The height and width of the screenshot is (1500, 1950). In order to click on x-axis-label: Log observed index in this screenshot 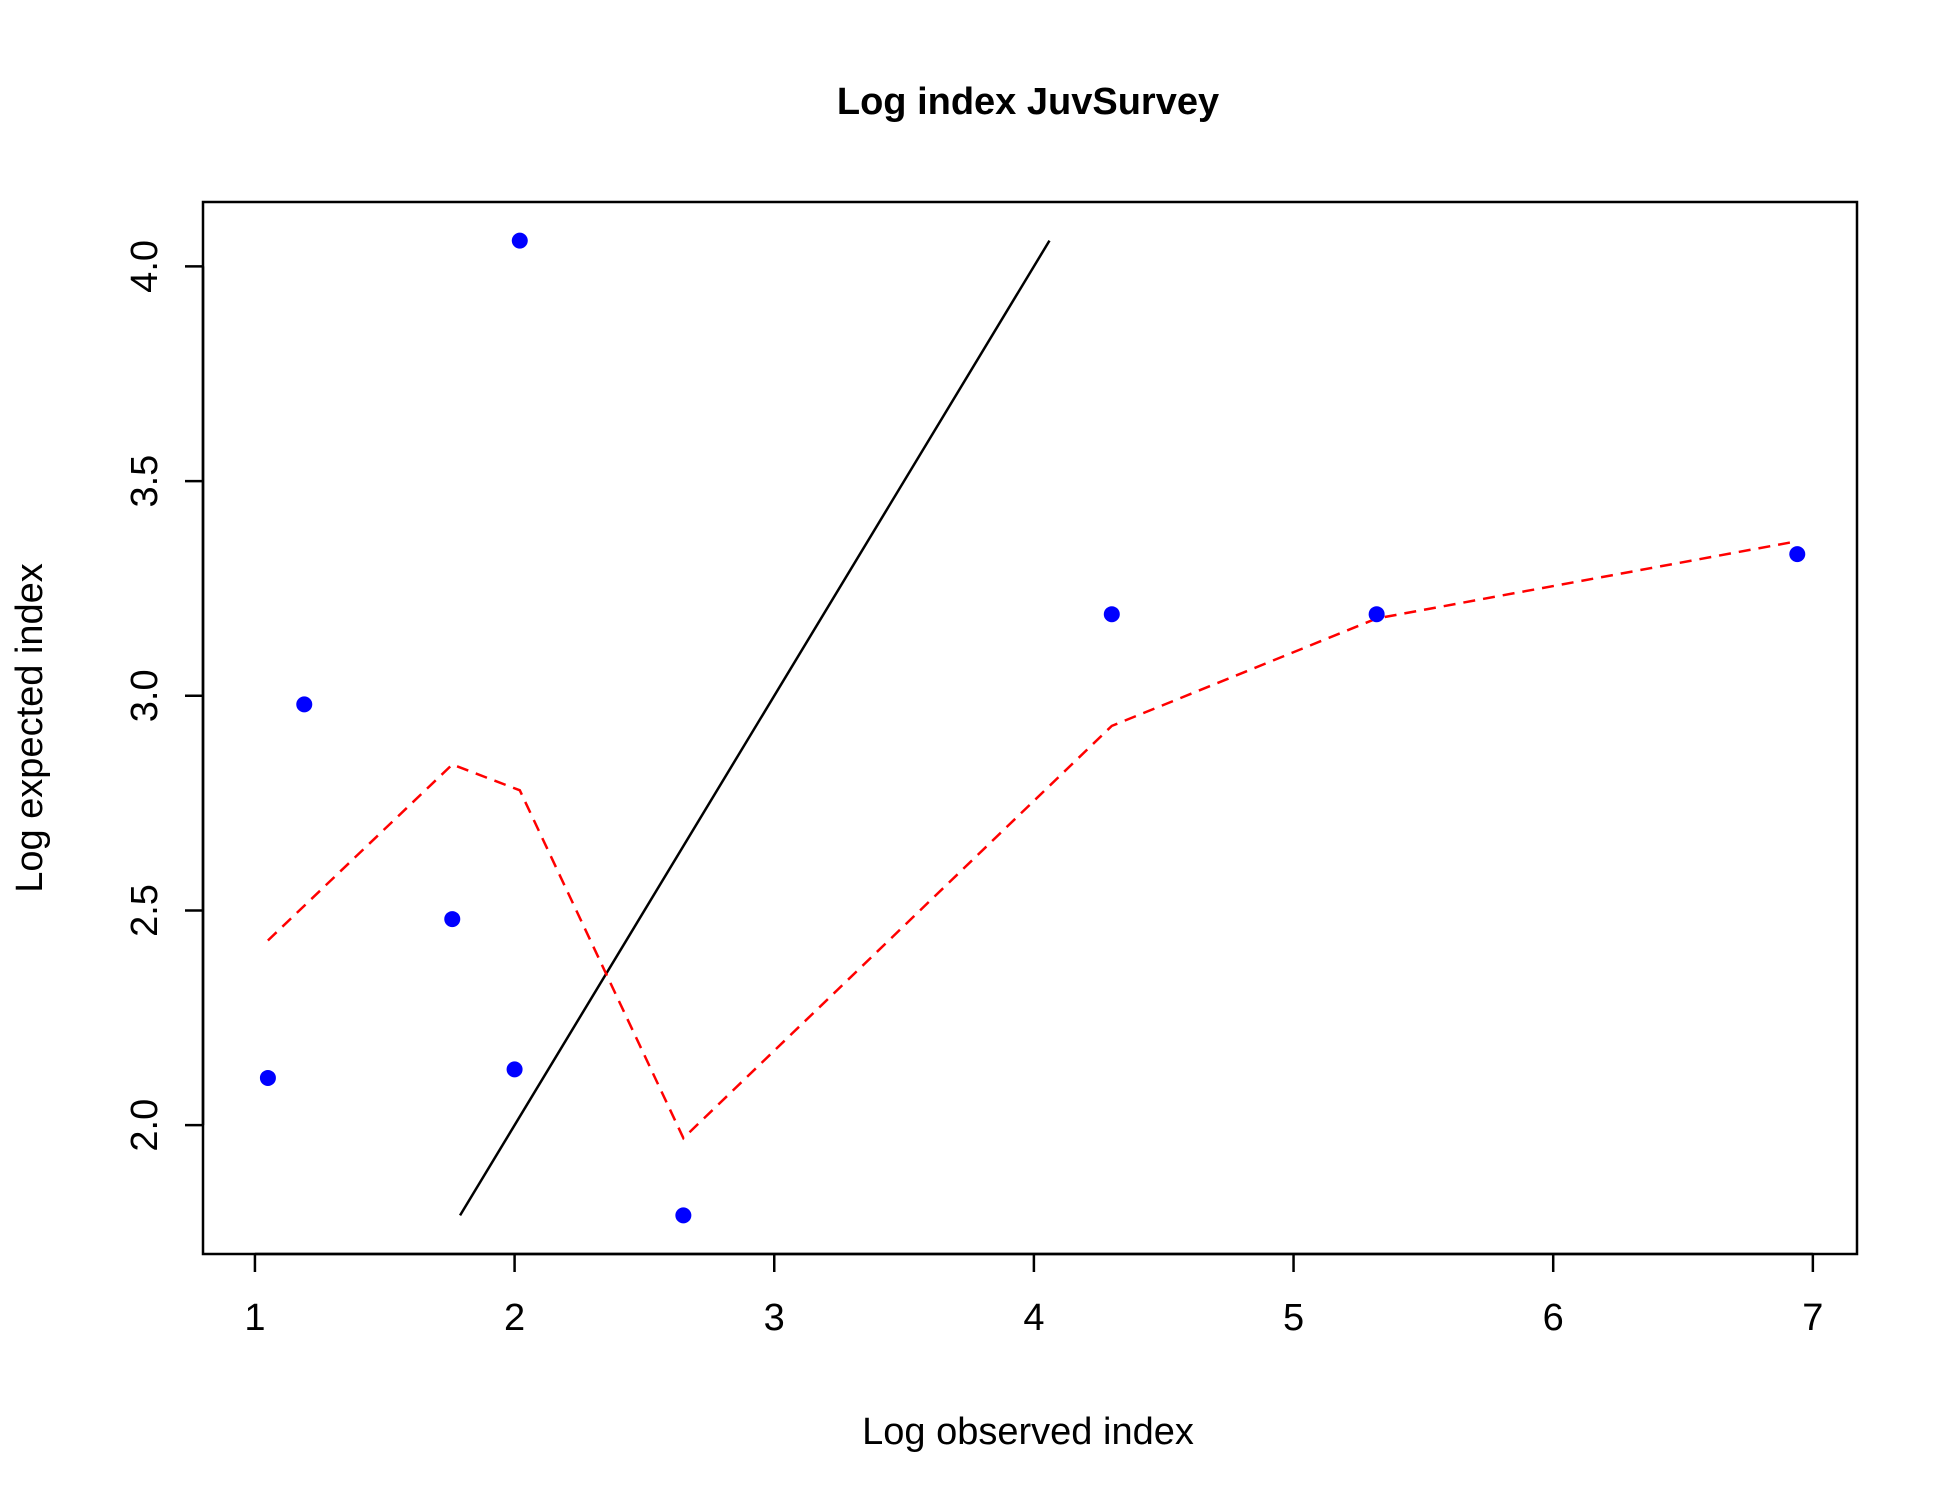, I will do `click(1028, 1432)`.